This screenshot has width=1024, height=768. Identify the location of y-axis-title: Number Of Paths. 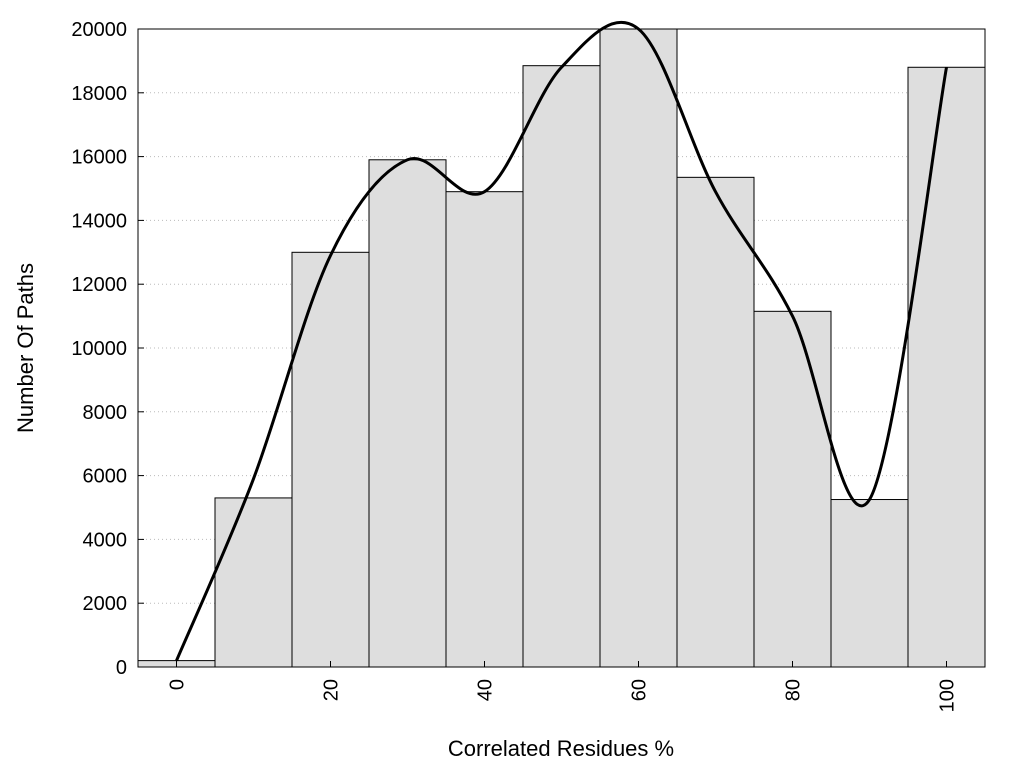
(25, 348).